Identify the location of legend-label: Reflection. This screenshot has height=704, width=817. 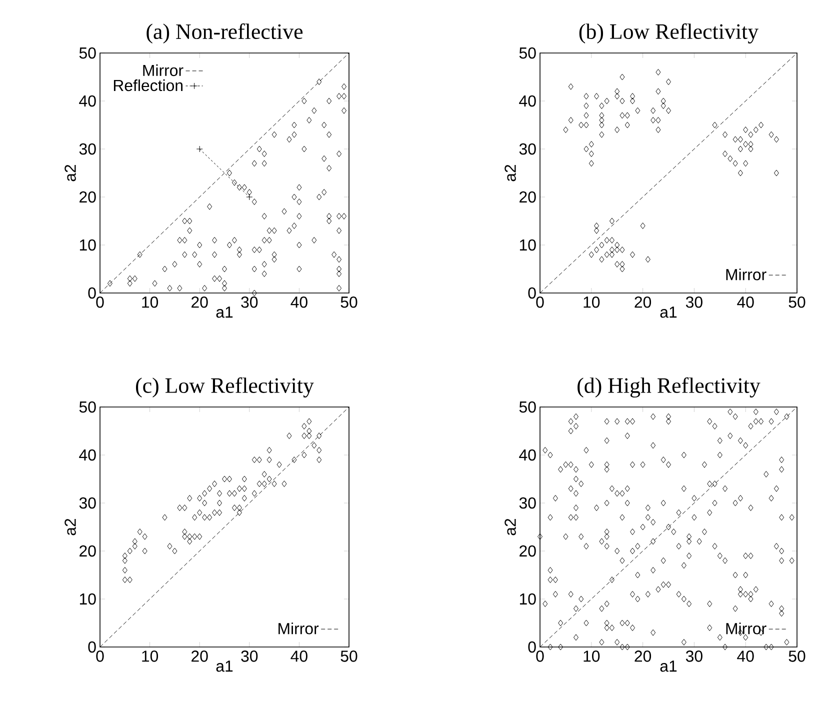
(148, 85).